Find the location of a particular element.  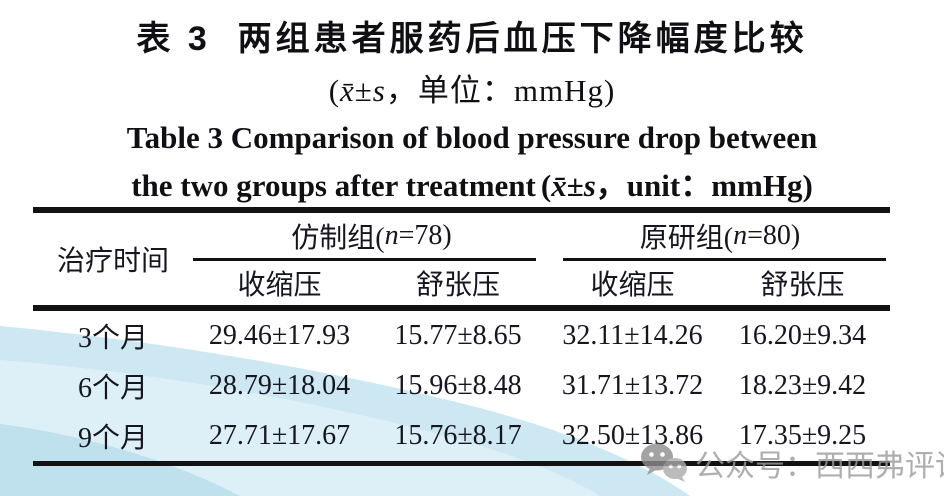

table-cell: 17.35±9.25 is located at coordinates (802, 435).